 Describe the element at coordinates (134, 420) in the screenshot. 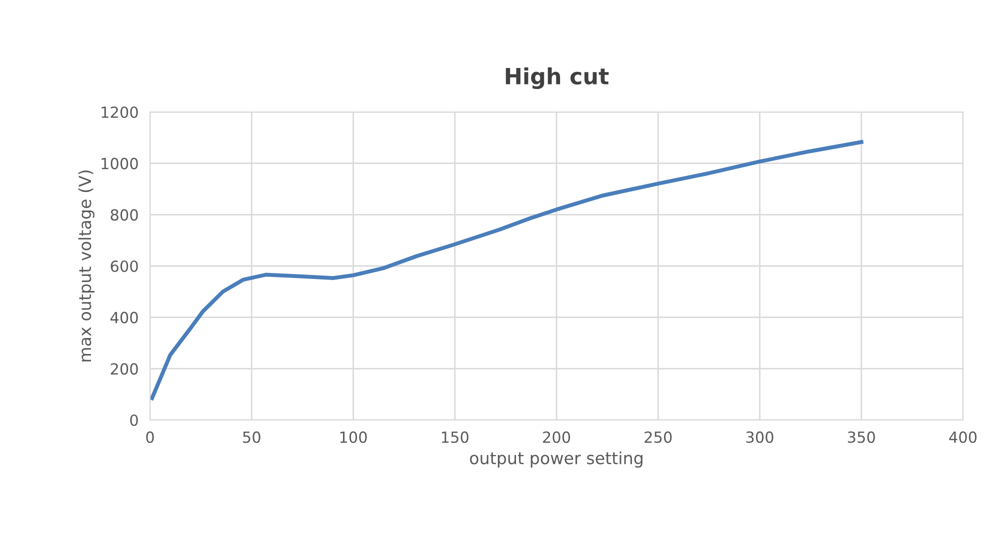

I see `y-tick-label: 0` at that location.